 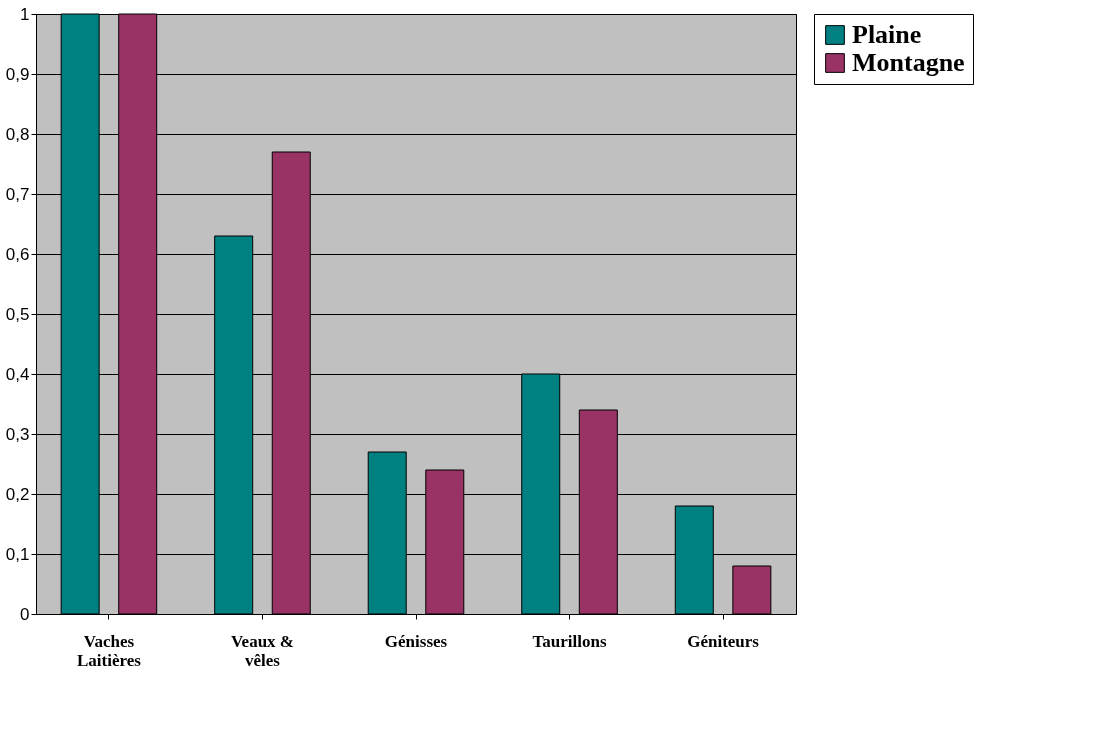 What do you see at coordinates (887, 34) in the screenshot?
I see `legend-label: Plaine` at bounding box center [887, 34].